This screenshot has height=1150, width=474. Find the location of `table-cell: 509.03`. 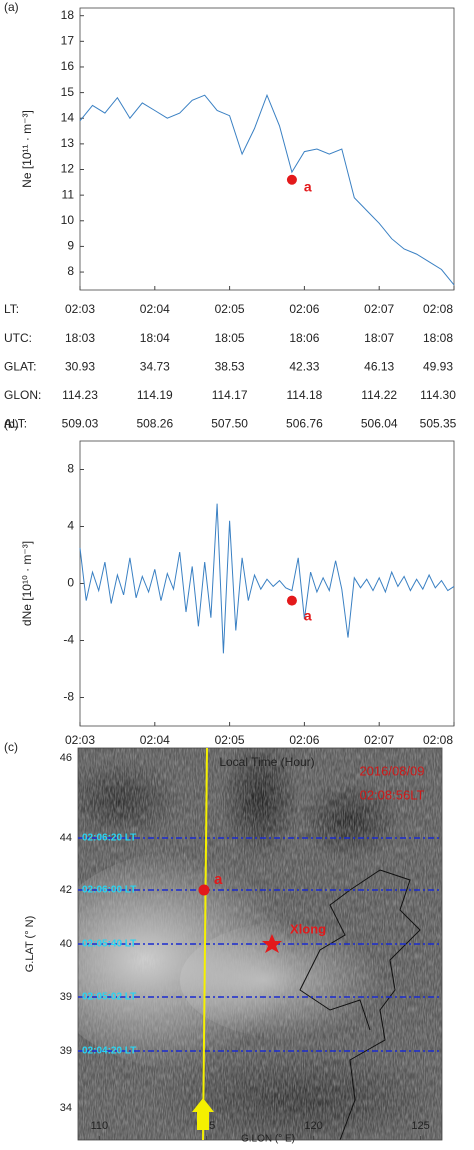

table-cell: 509.03 is located at coordinates (80, 424).